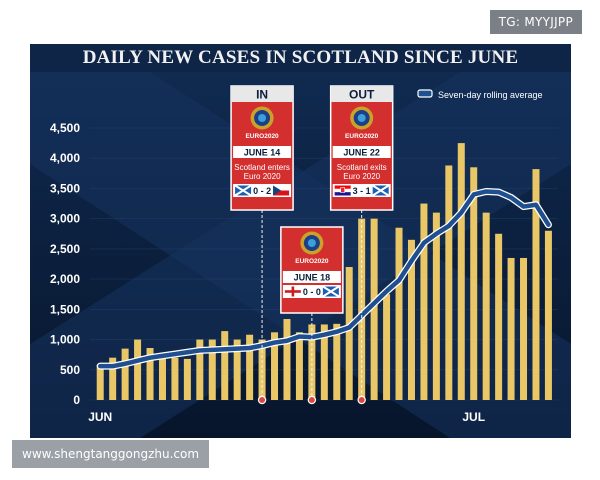 The height and width of the screenshot is (480, 600). What do you see at coordinates (425, 93) in the screenshot?
I see `legend-line-swatch` at bounding box center [425, 93].